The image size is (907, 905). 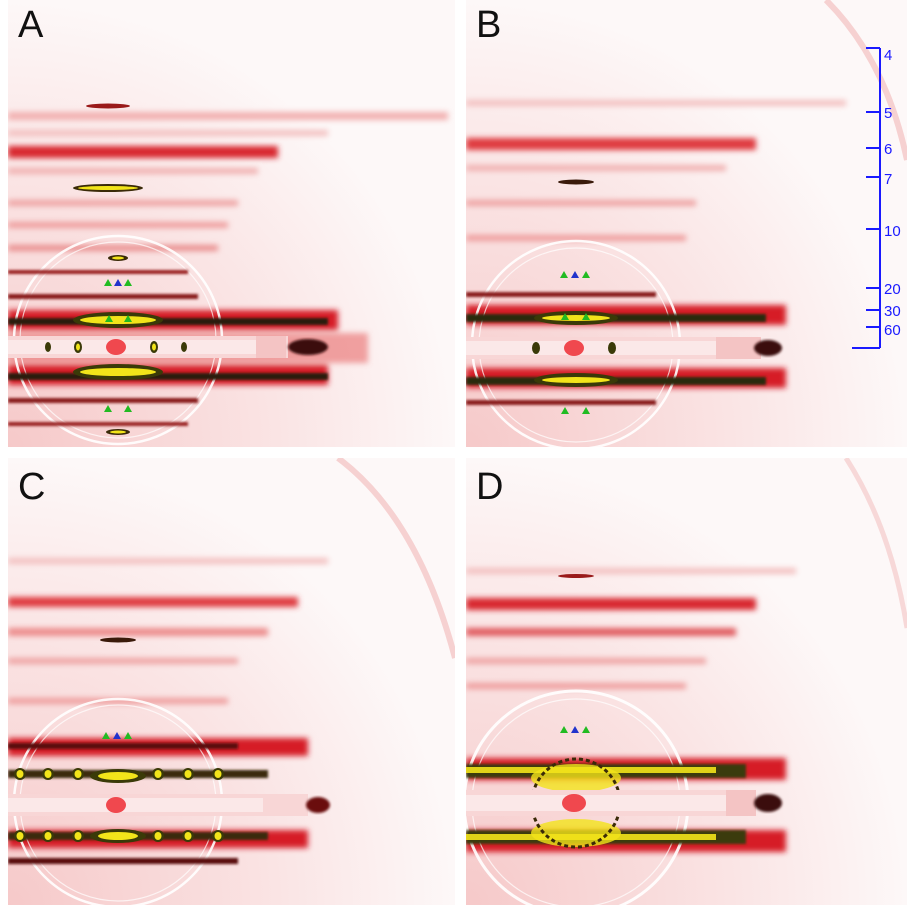 I want to click on panel-label-a: A, so click(x=31, y=25).